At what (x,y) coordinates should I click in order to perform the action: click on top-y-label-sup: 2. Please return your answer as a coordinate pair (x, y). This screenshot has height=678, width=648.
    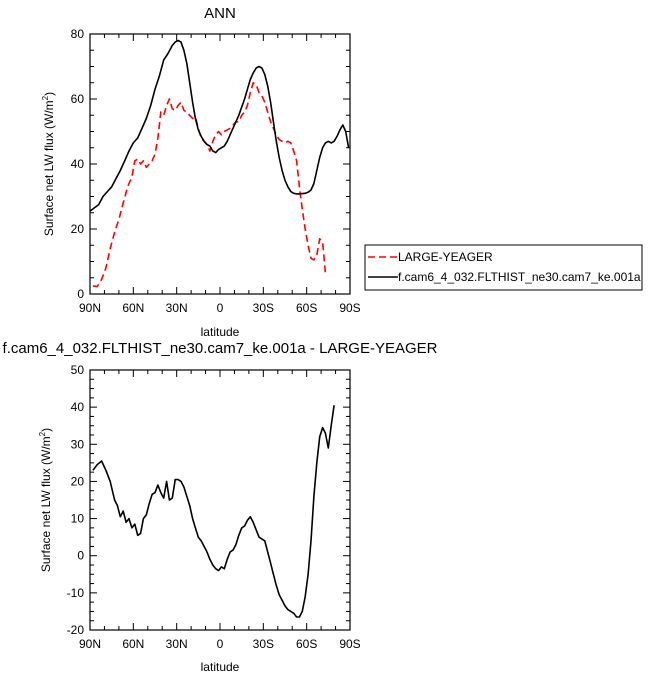
    Looking at the image, I should click on (45, 97).